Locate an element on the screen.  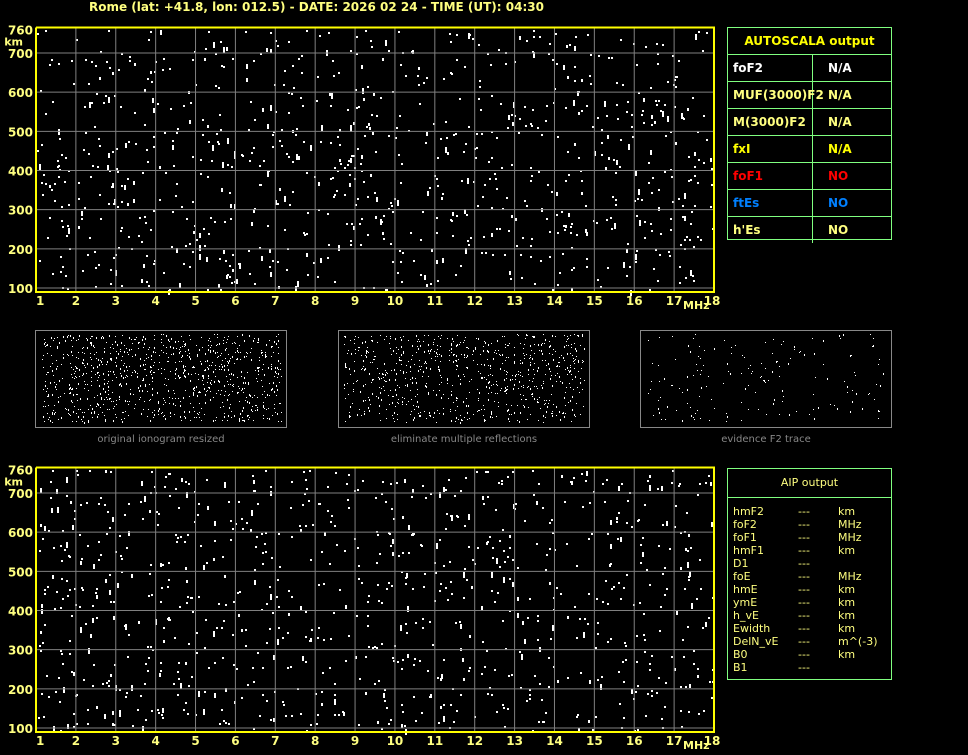
y-tick-label: 700 is located at coordinates (20, 494).